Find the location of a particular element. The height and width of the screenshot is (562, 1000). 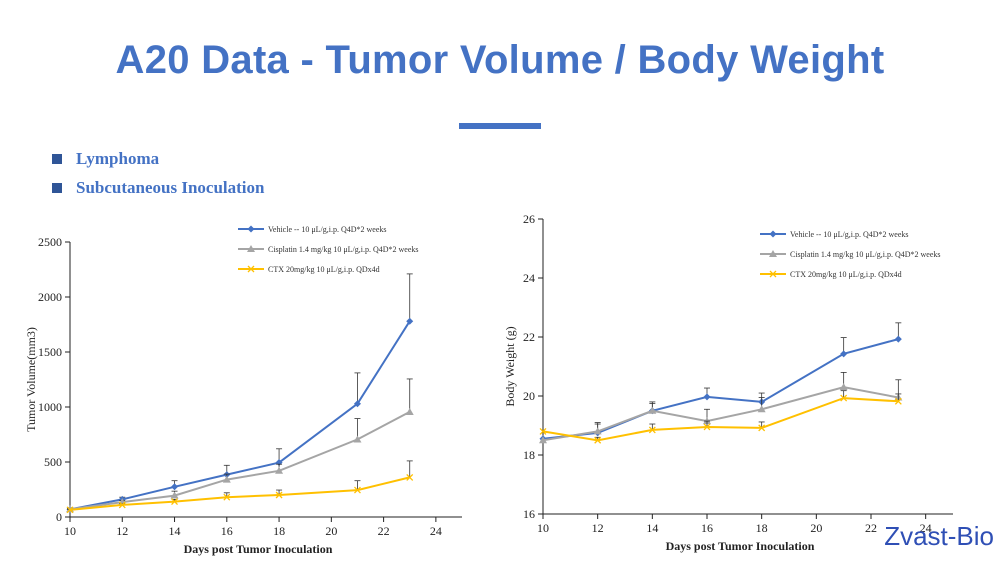

y-tick-label: 22 is located at coordinates (529, 337).